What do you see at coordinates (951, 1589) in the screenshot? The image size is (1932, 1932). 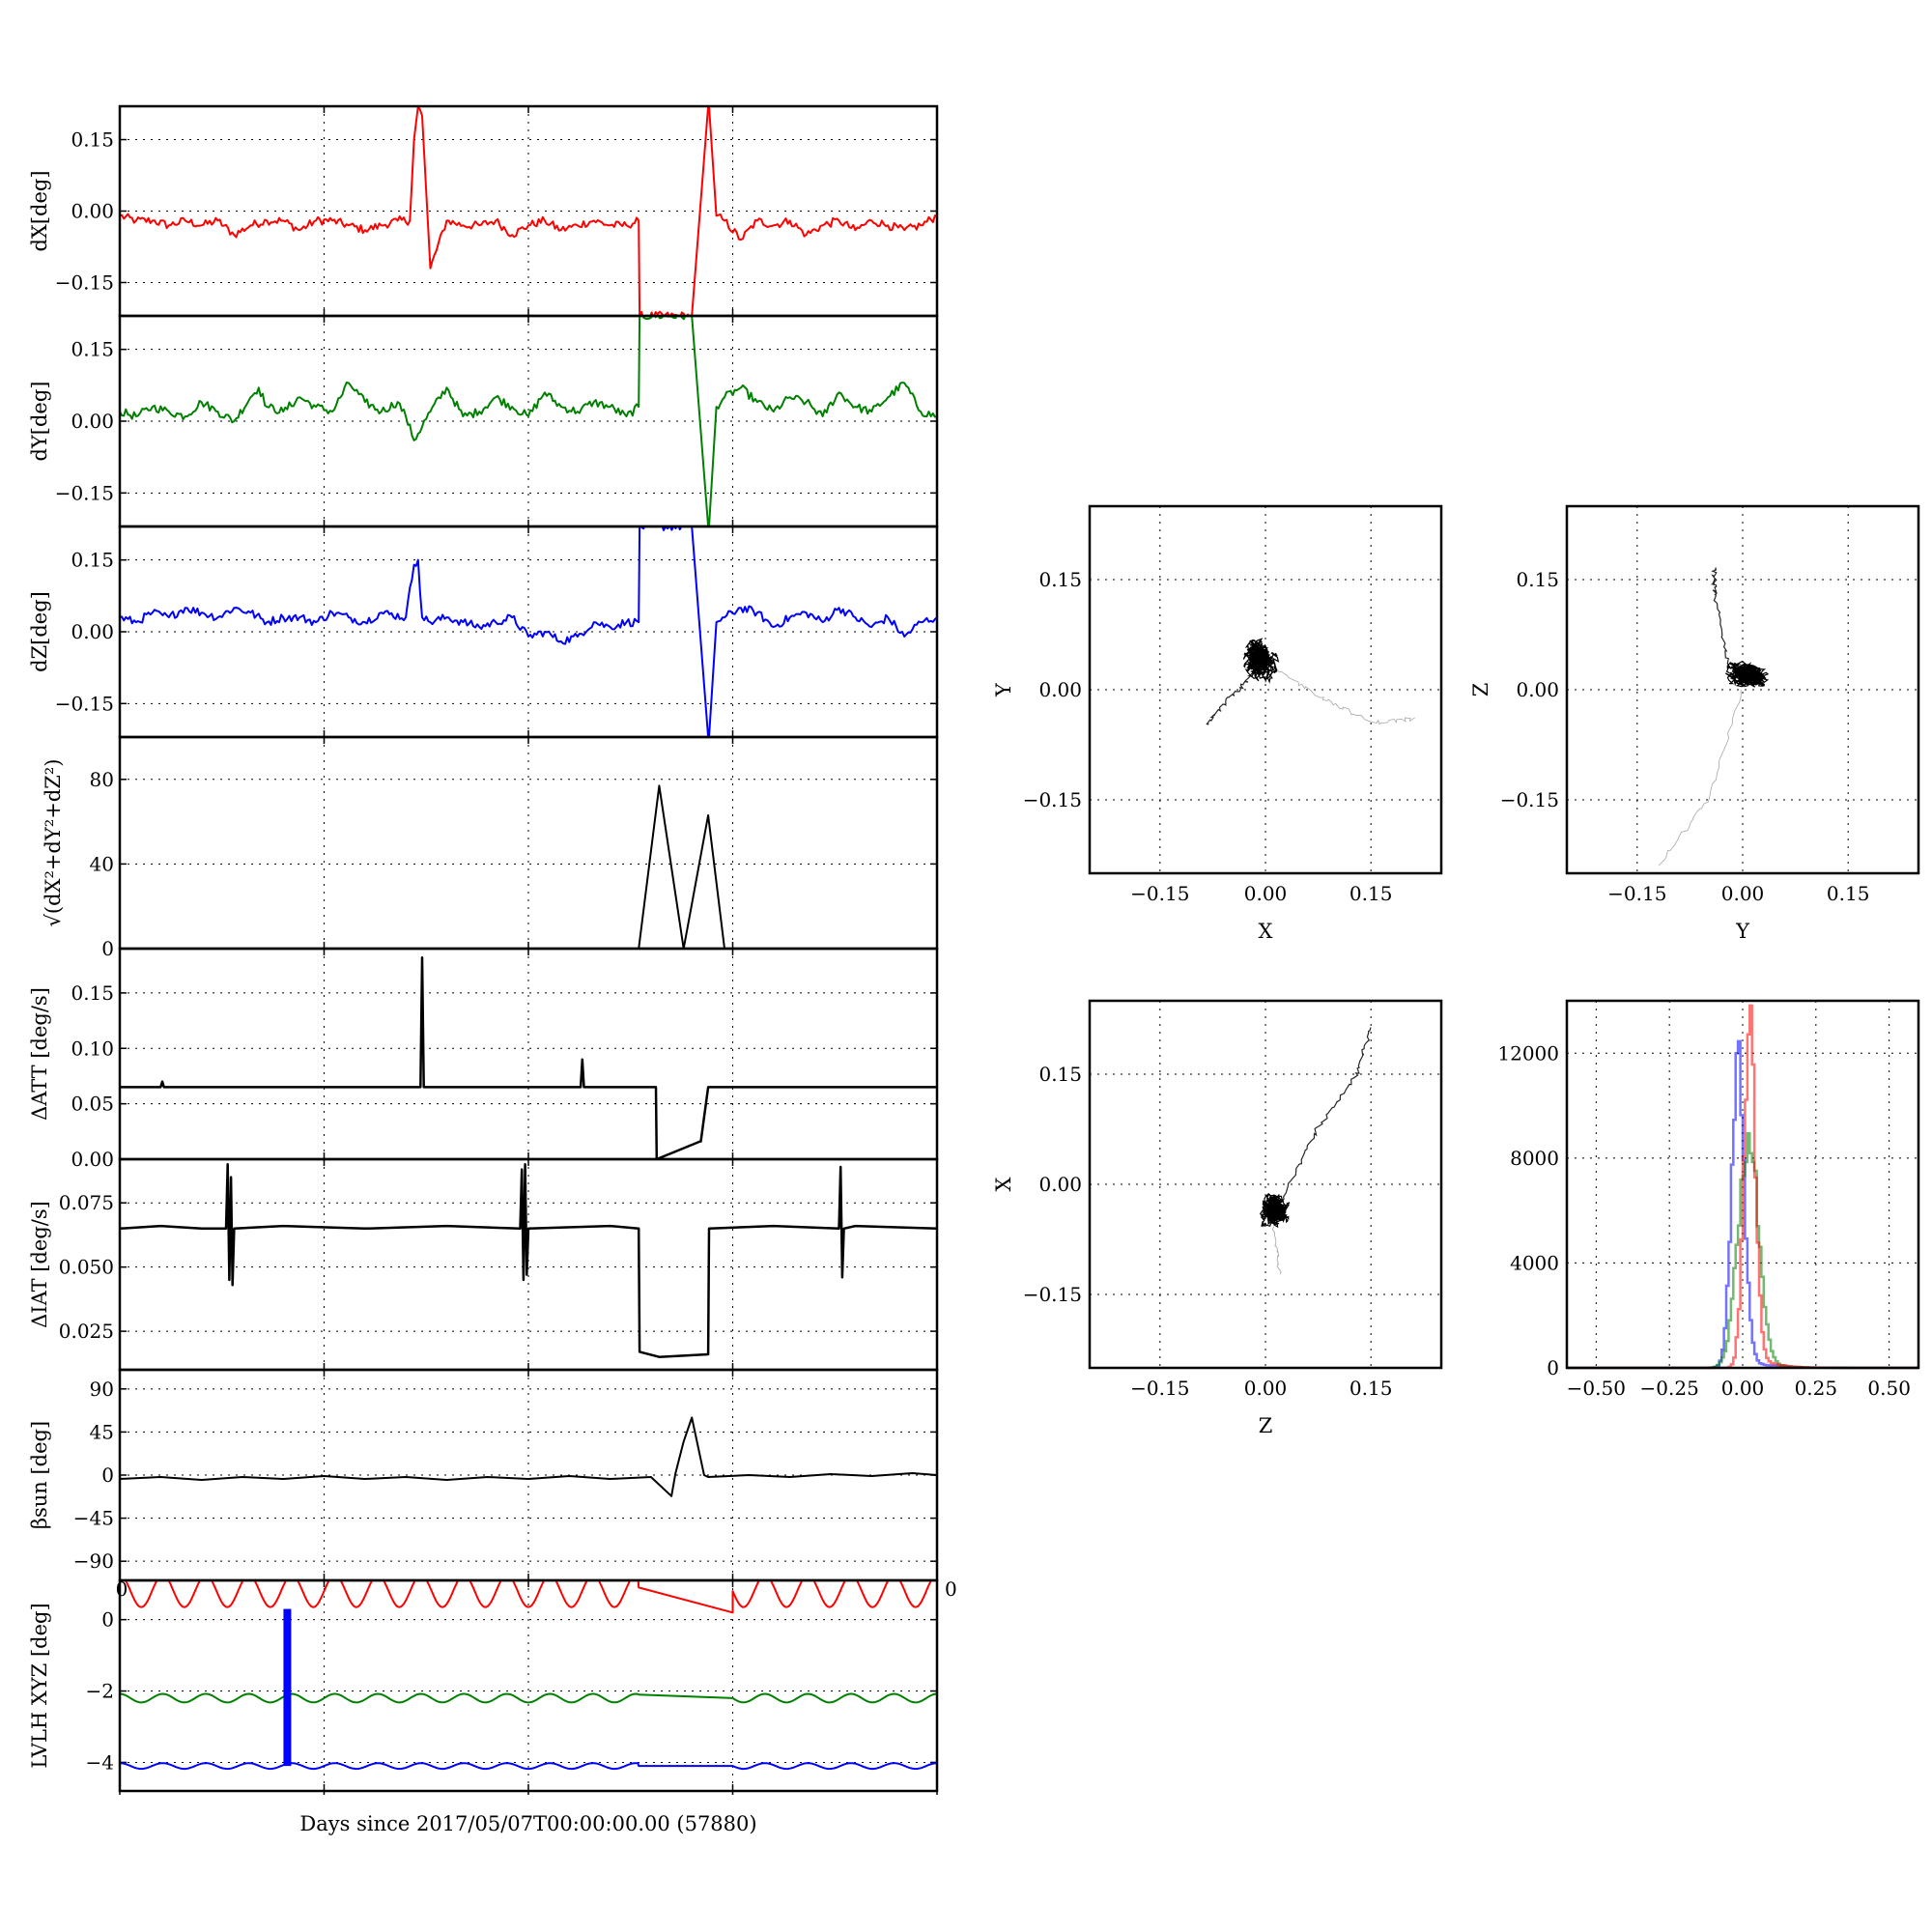 I see `tick-label-zero: 0` at bounding box center [951, 1589].